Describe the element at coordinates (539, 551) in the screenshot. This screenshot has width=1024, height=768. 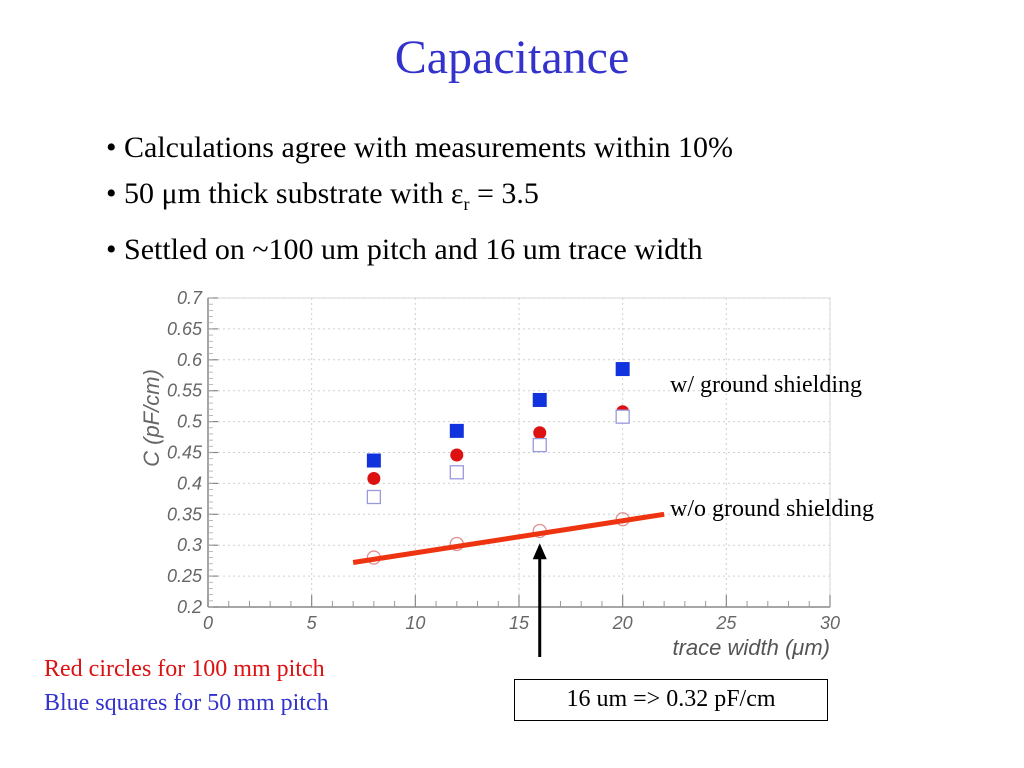
I see `callout-arrow-head` at that location.